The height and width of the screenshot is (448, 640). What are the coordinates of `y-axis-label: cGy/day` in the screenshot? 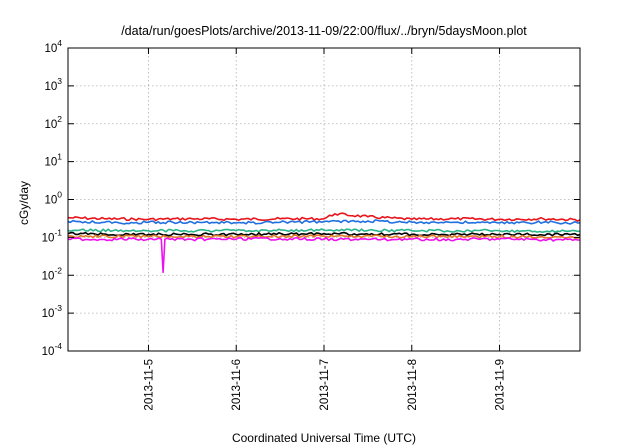 It's located at (24, 203).